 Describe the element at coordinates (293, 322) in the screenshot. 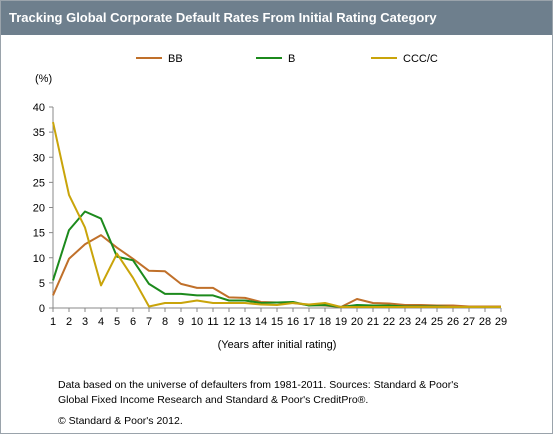

I see `x-tick-label: 16` at that location.